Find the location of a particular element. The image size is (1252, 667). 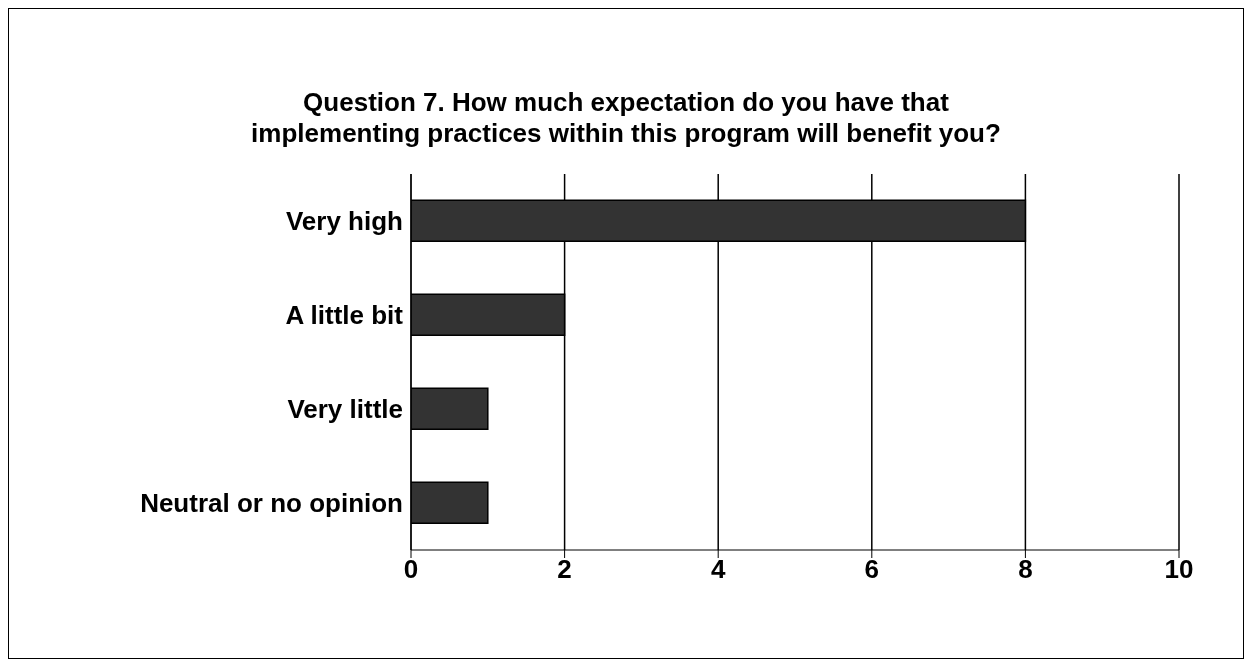

y-tick-label: Very little is located at coordinates (345, 409).